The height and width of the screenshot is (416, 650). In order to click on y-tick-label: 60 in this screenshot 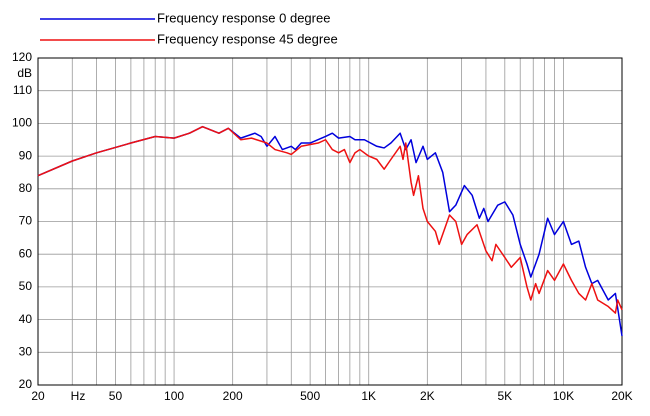, I will do `click(26, 253)`.